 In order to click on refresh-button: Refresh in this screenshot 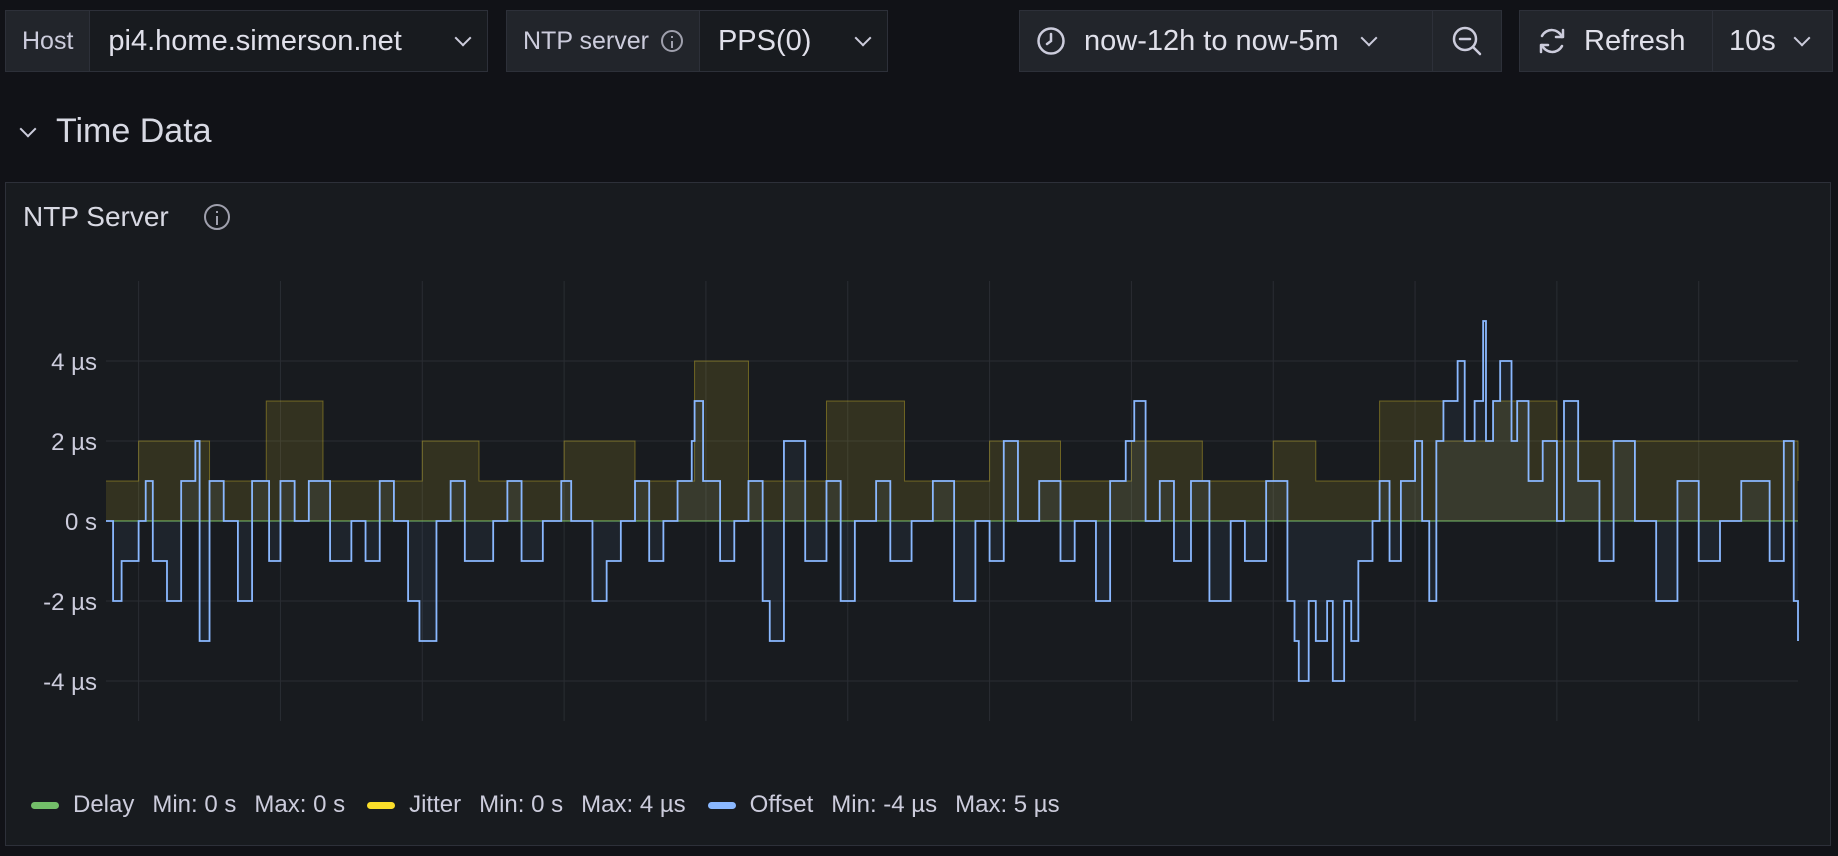, I will do `click(1616, 41)`.